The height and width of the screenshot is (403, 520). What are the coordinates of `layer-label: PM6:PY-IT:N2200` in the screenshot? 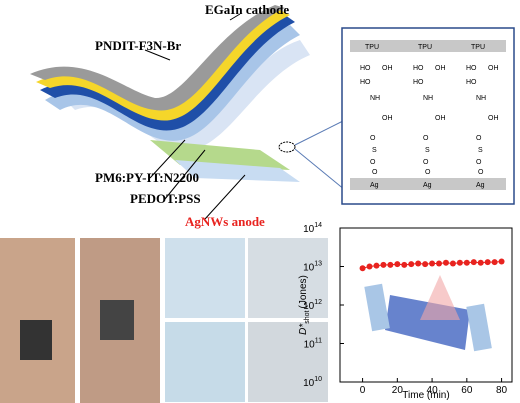 It's located at (147, 177).